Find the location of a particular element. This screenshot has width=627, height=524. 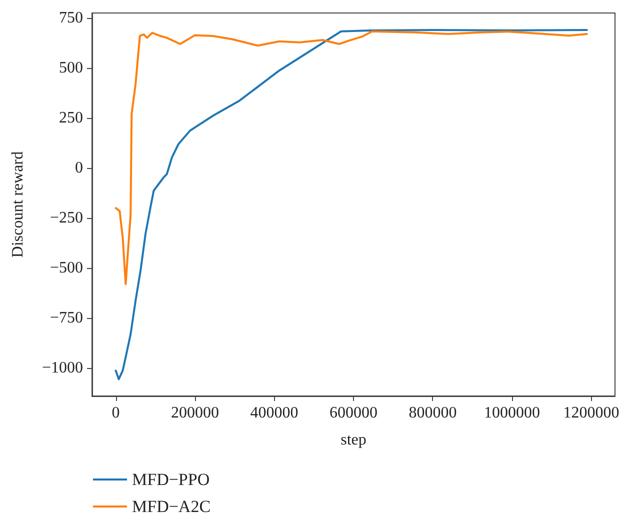

y-tick-label: 500 is located at coordinates (71, 68).